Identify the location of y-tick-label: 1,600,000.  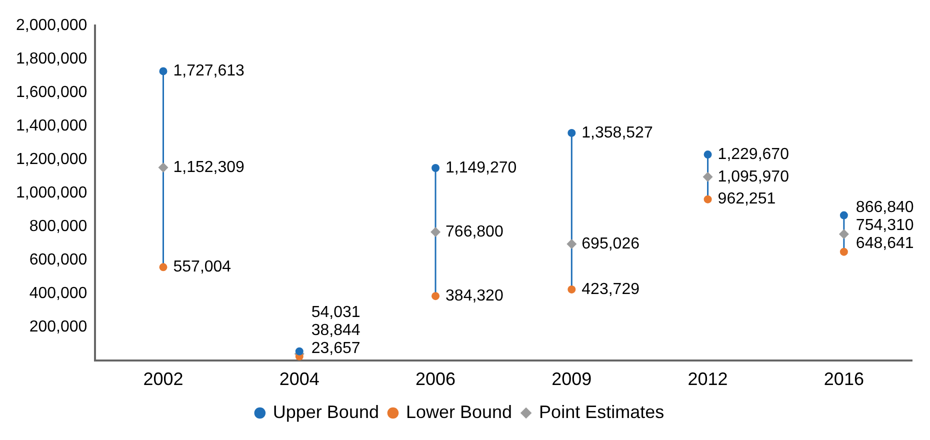
(52, 92).